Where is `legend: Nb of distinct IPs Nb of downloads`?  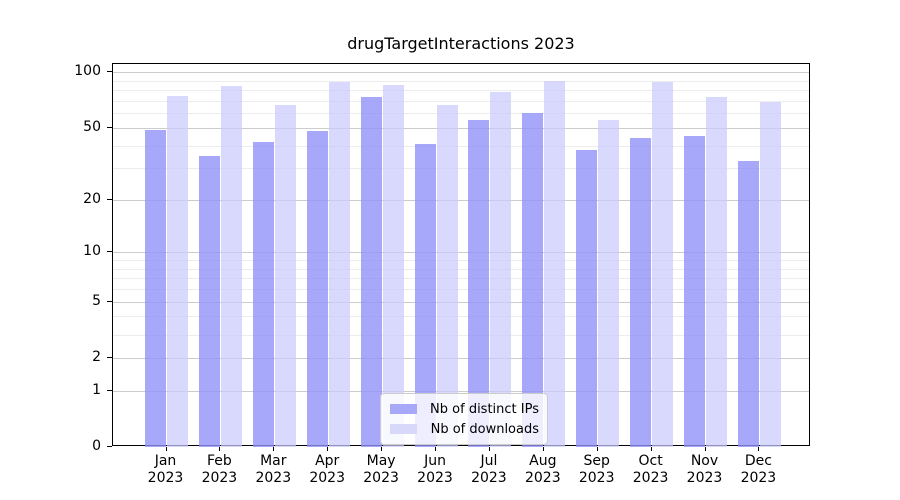 legend: Nb of distinct IPs Nb of downloads is located at coordinates (464, 419).